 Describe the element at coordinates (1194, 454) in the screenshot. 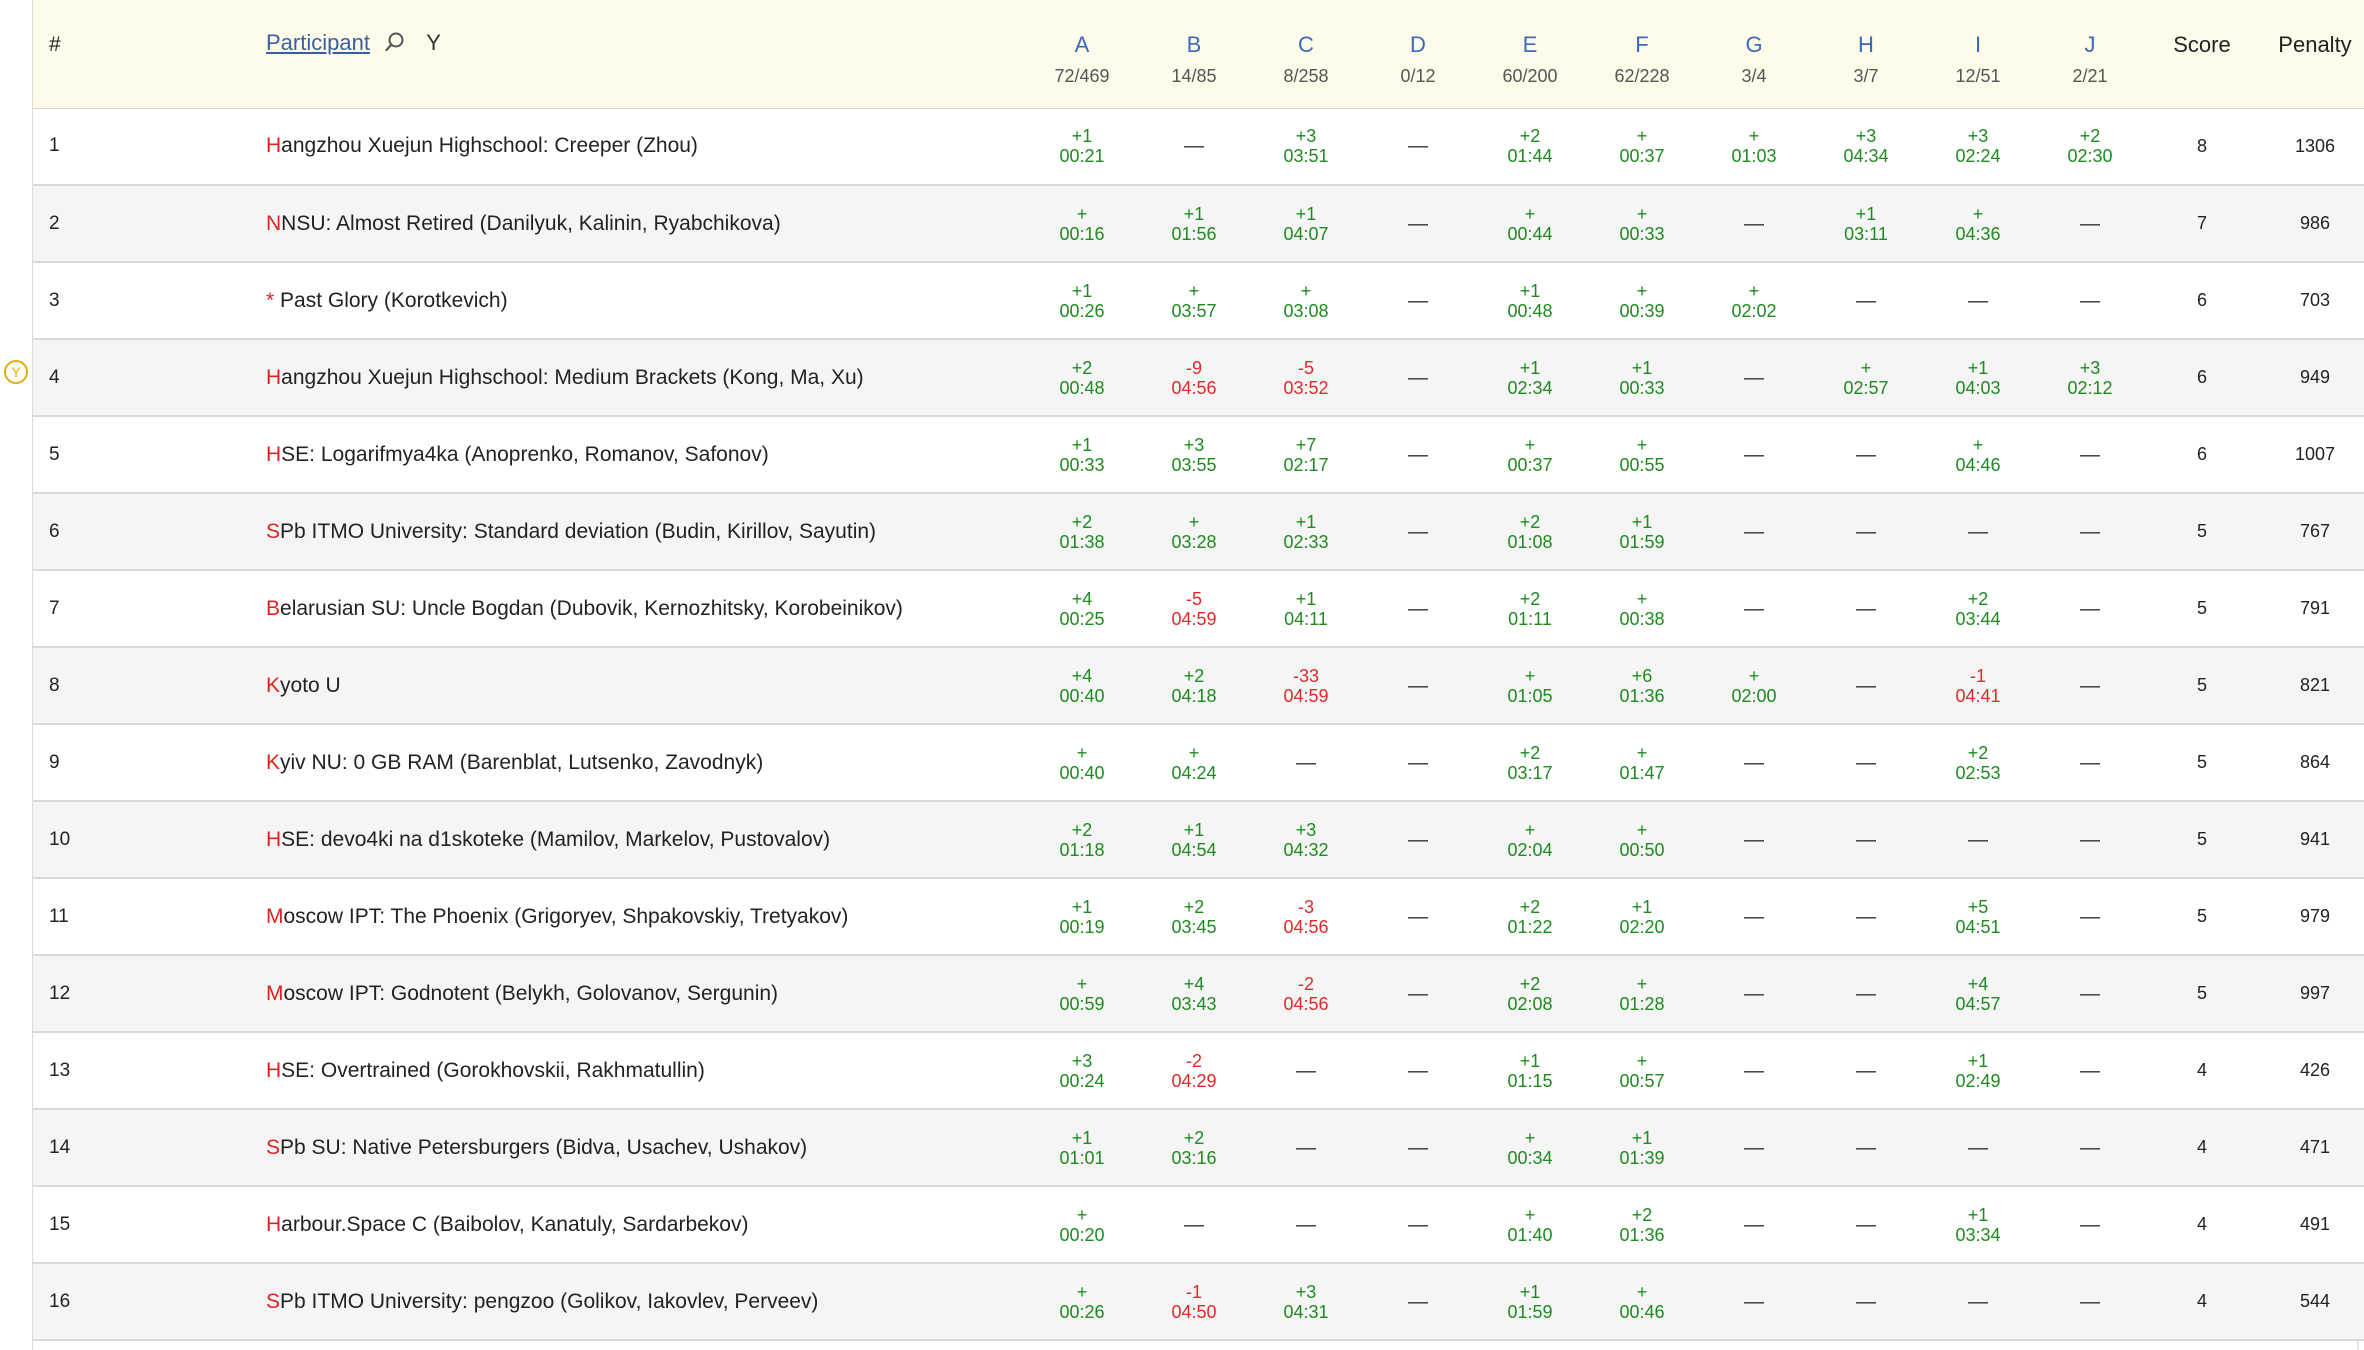

I see `result-cell-b: +3 03:55` at that location.